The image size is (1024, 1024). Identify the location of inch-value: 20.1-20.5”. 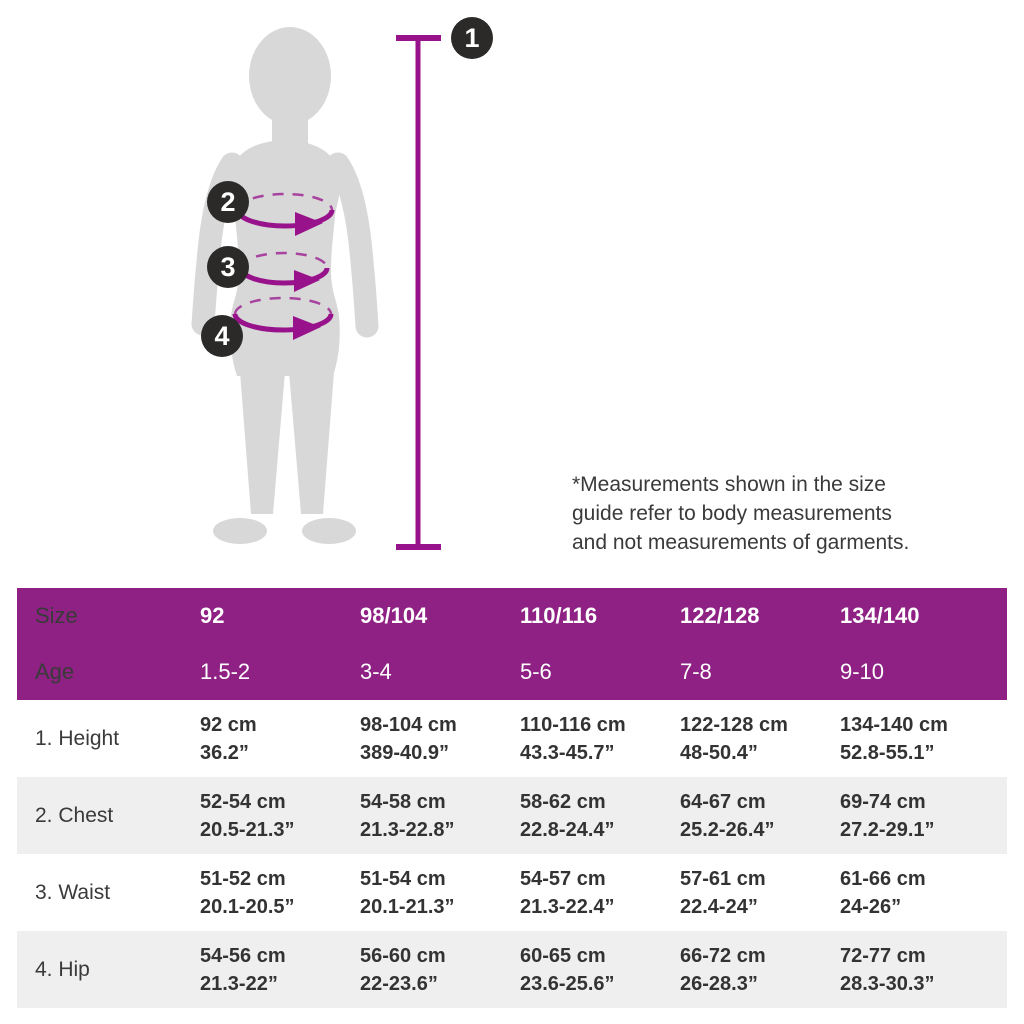
(247, 906).